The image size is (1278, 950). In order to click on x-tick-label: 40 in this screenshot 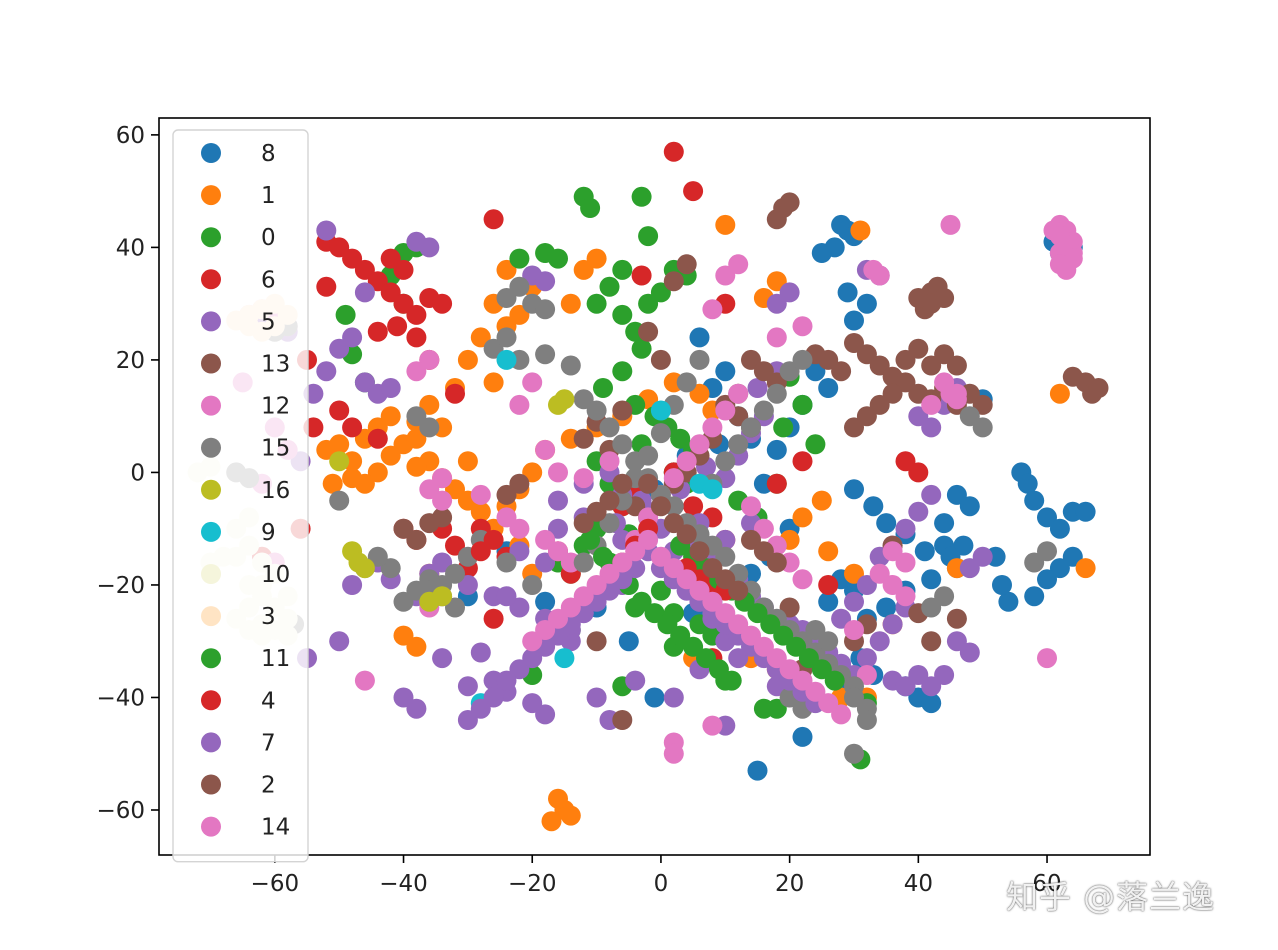, I will do `click(918, 884)`.